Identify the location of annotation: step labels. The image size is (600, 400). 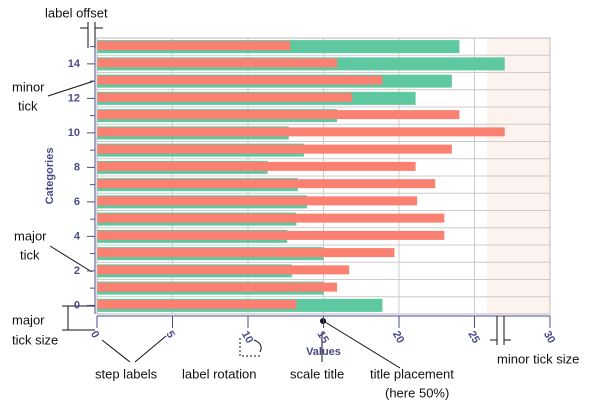
(126, 373).